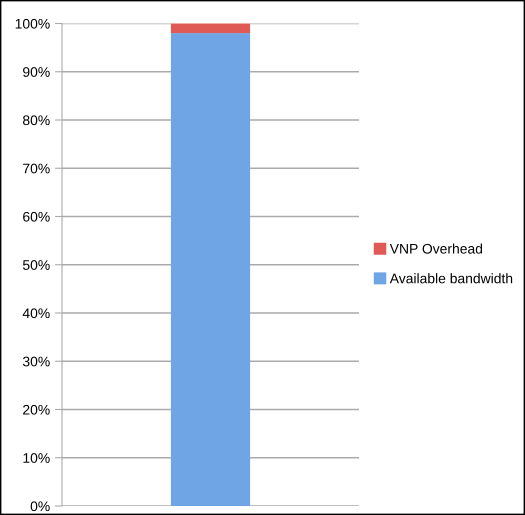 The width and height of the screenshot is (525, 515). Describe the element at coordinates (36, 72) in the screenshot. I see `y-tick-label: 90%` at that location.